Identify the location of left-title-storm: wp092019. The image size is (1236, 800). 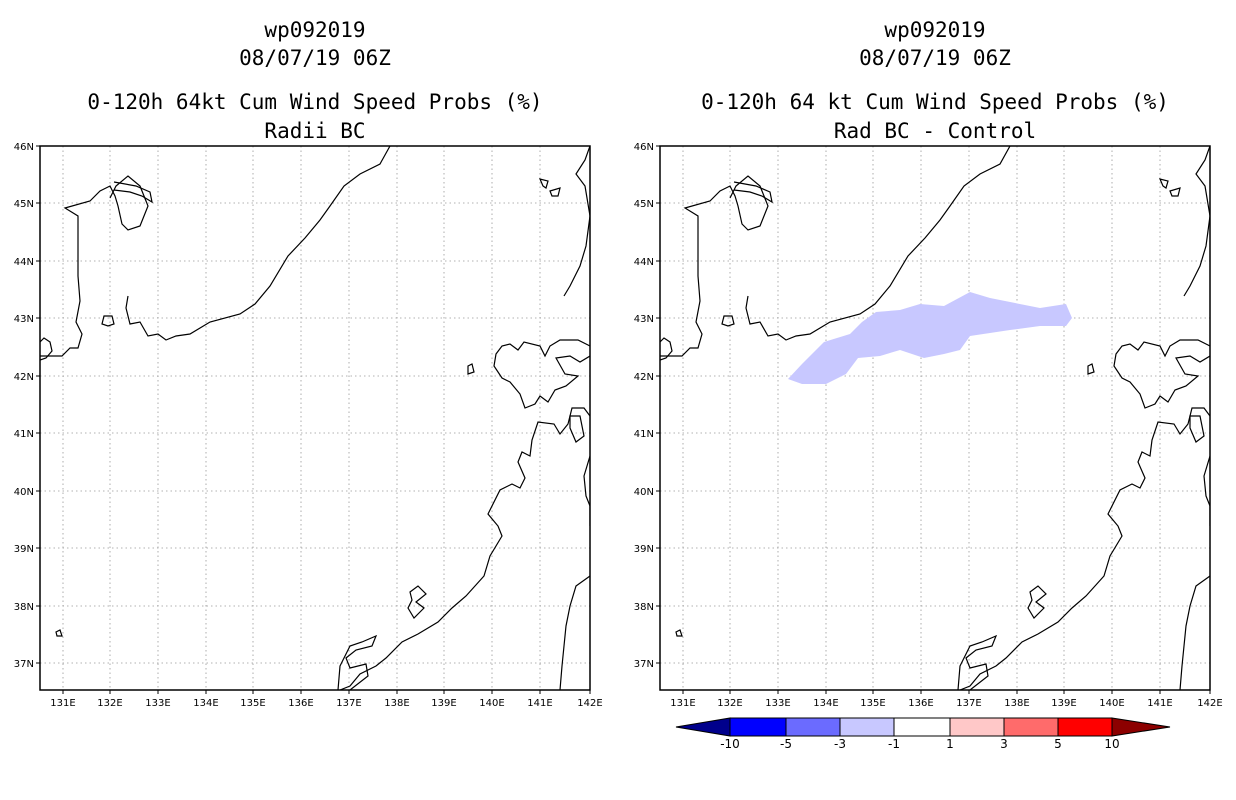
(315, 30).